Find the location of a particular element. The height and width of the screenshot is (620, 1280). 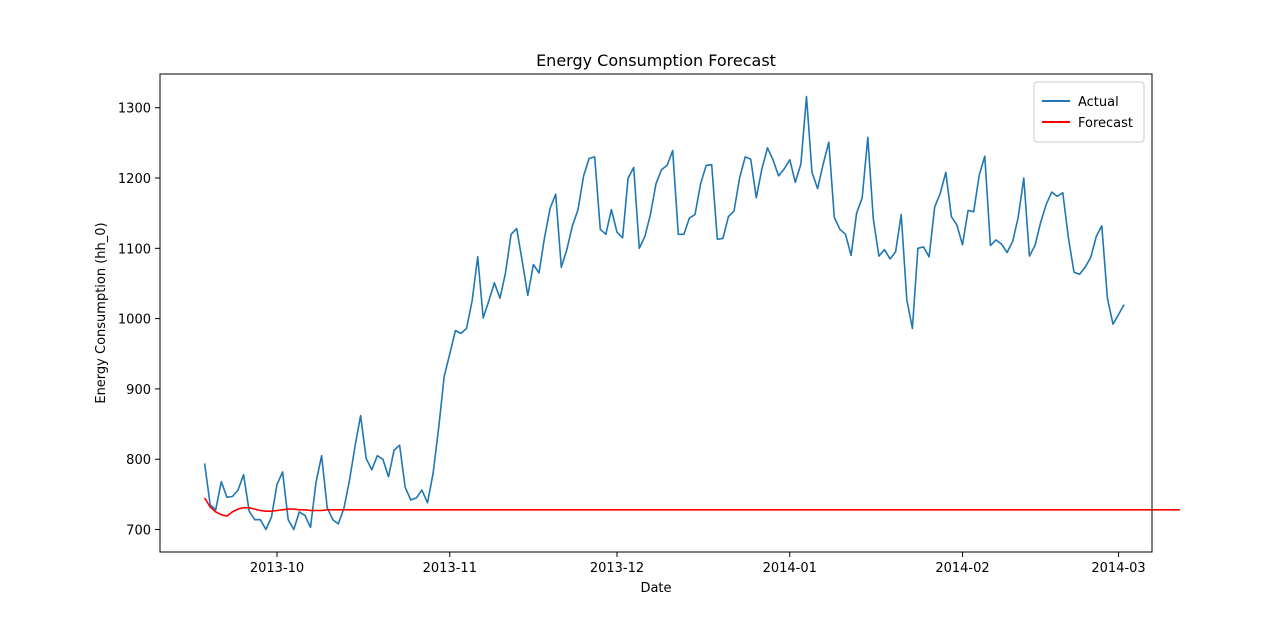

legend-label-forecast: Forecast is located at coordinates (1105, 123).